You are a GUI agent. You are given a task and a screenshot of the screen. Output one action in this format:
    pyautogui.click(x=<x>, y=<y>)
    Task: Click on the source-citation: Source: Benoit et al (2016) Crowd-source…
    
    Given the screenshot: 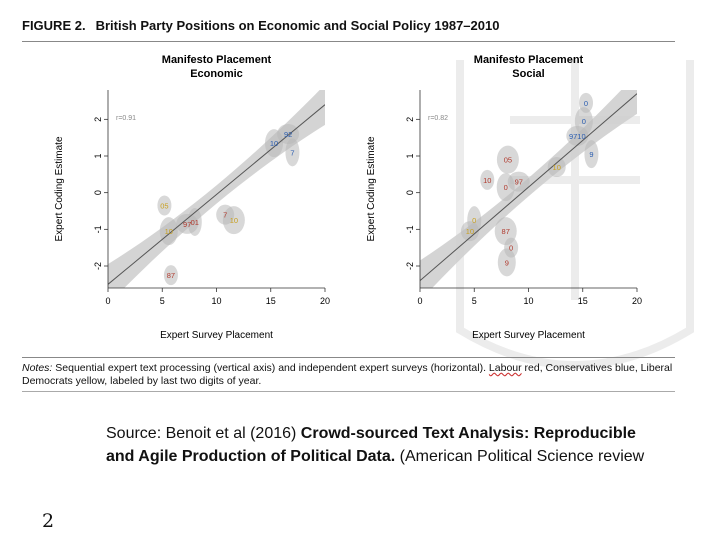 What is the action you would take?
    pyautogui.click(x=386, y=445)
    